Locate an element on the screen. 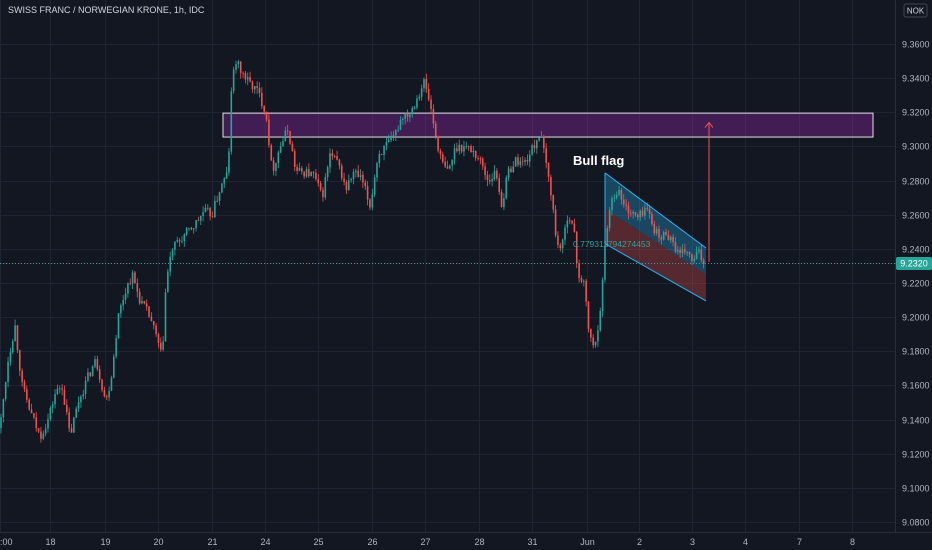 The width and height of the screenshot is (932, 550). time-tick-label: 28 is located at coordinates (479, 542).